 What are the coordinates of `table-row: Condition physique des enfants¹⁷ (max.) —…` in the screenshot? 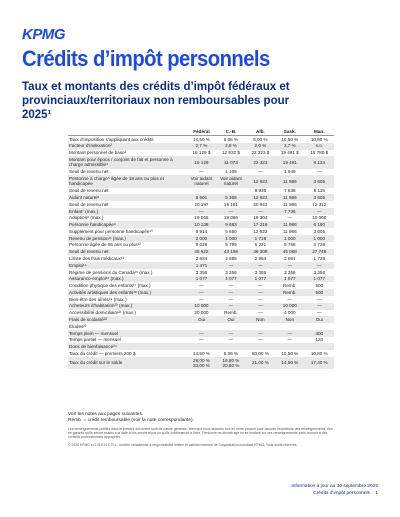 It's located at (201, 285).